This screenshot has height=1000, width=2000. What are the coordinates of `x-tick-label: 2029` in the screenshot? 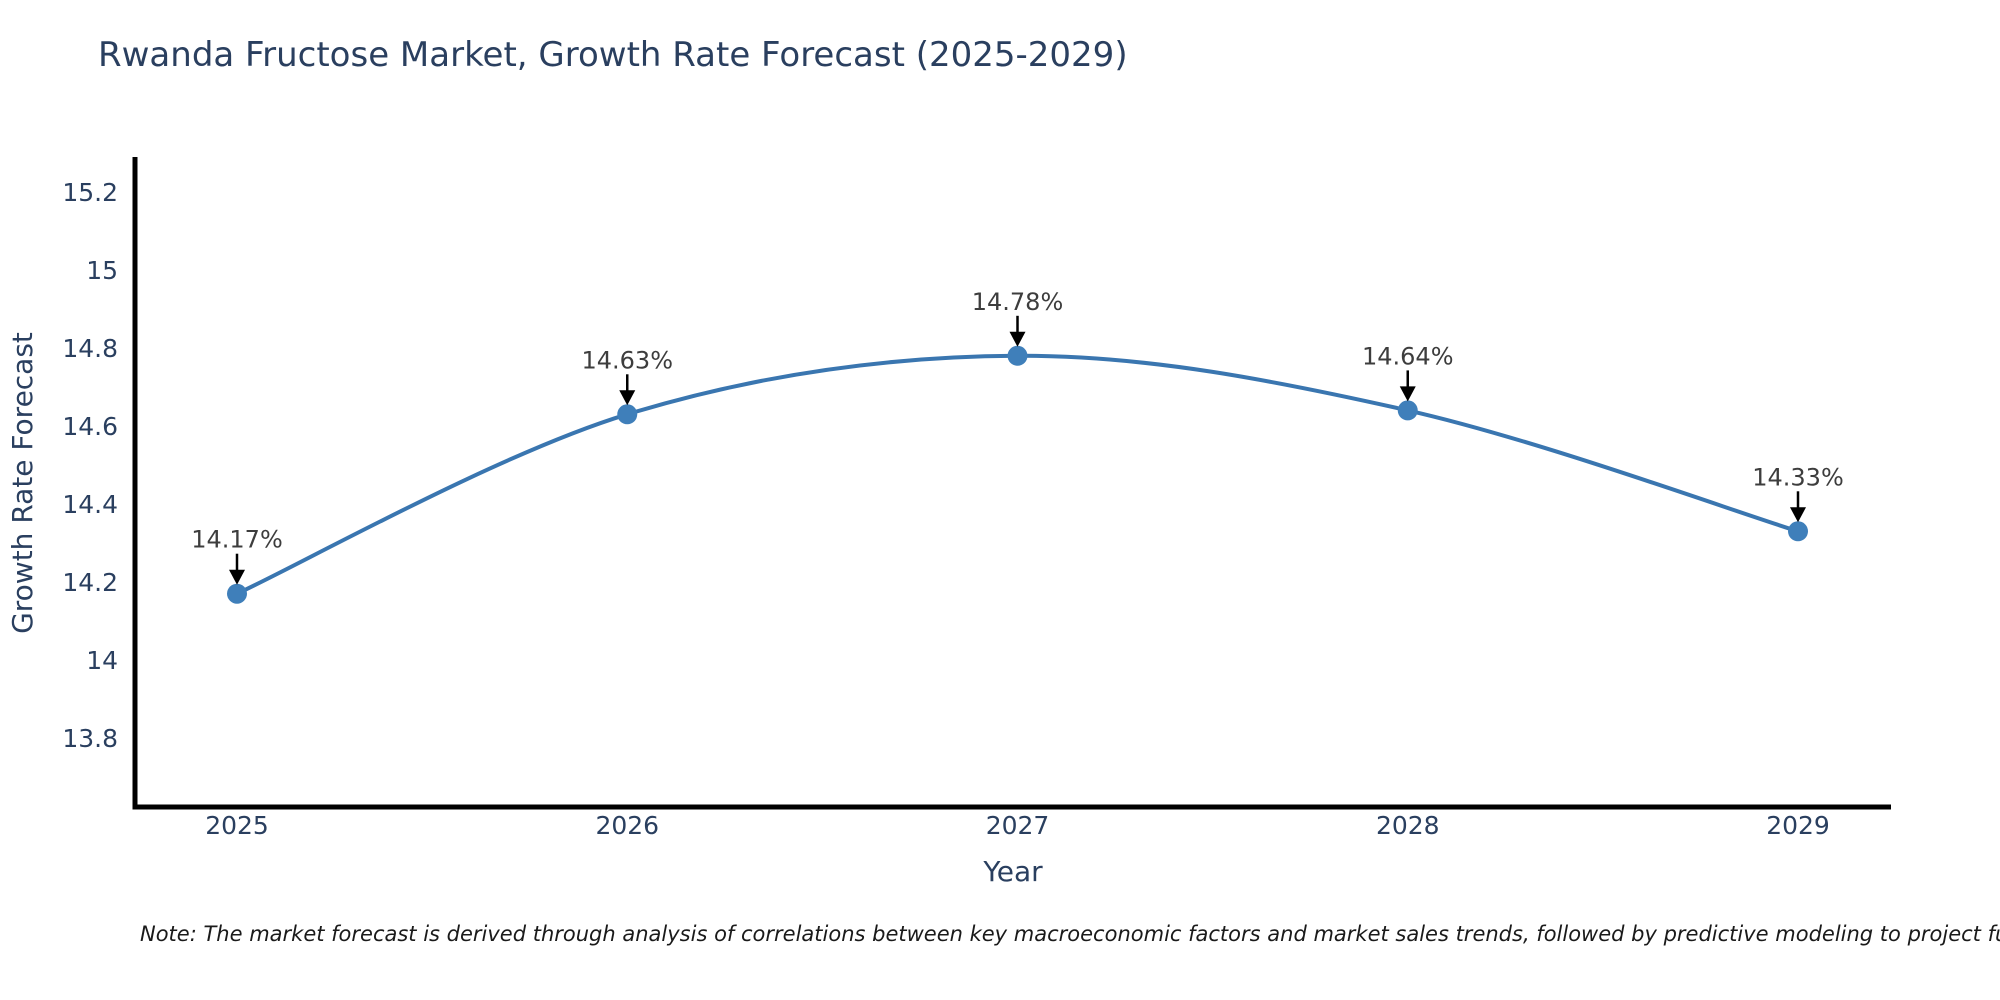 It's located at (1798, 825).